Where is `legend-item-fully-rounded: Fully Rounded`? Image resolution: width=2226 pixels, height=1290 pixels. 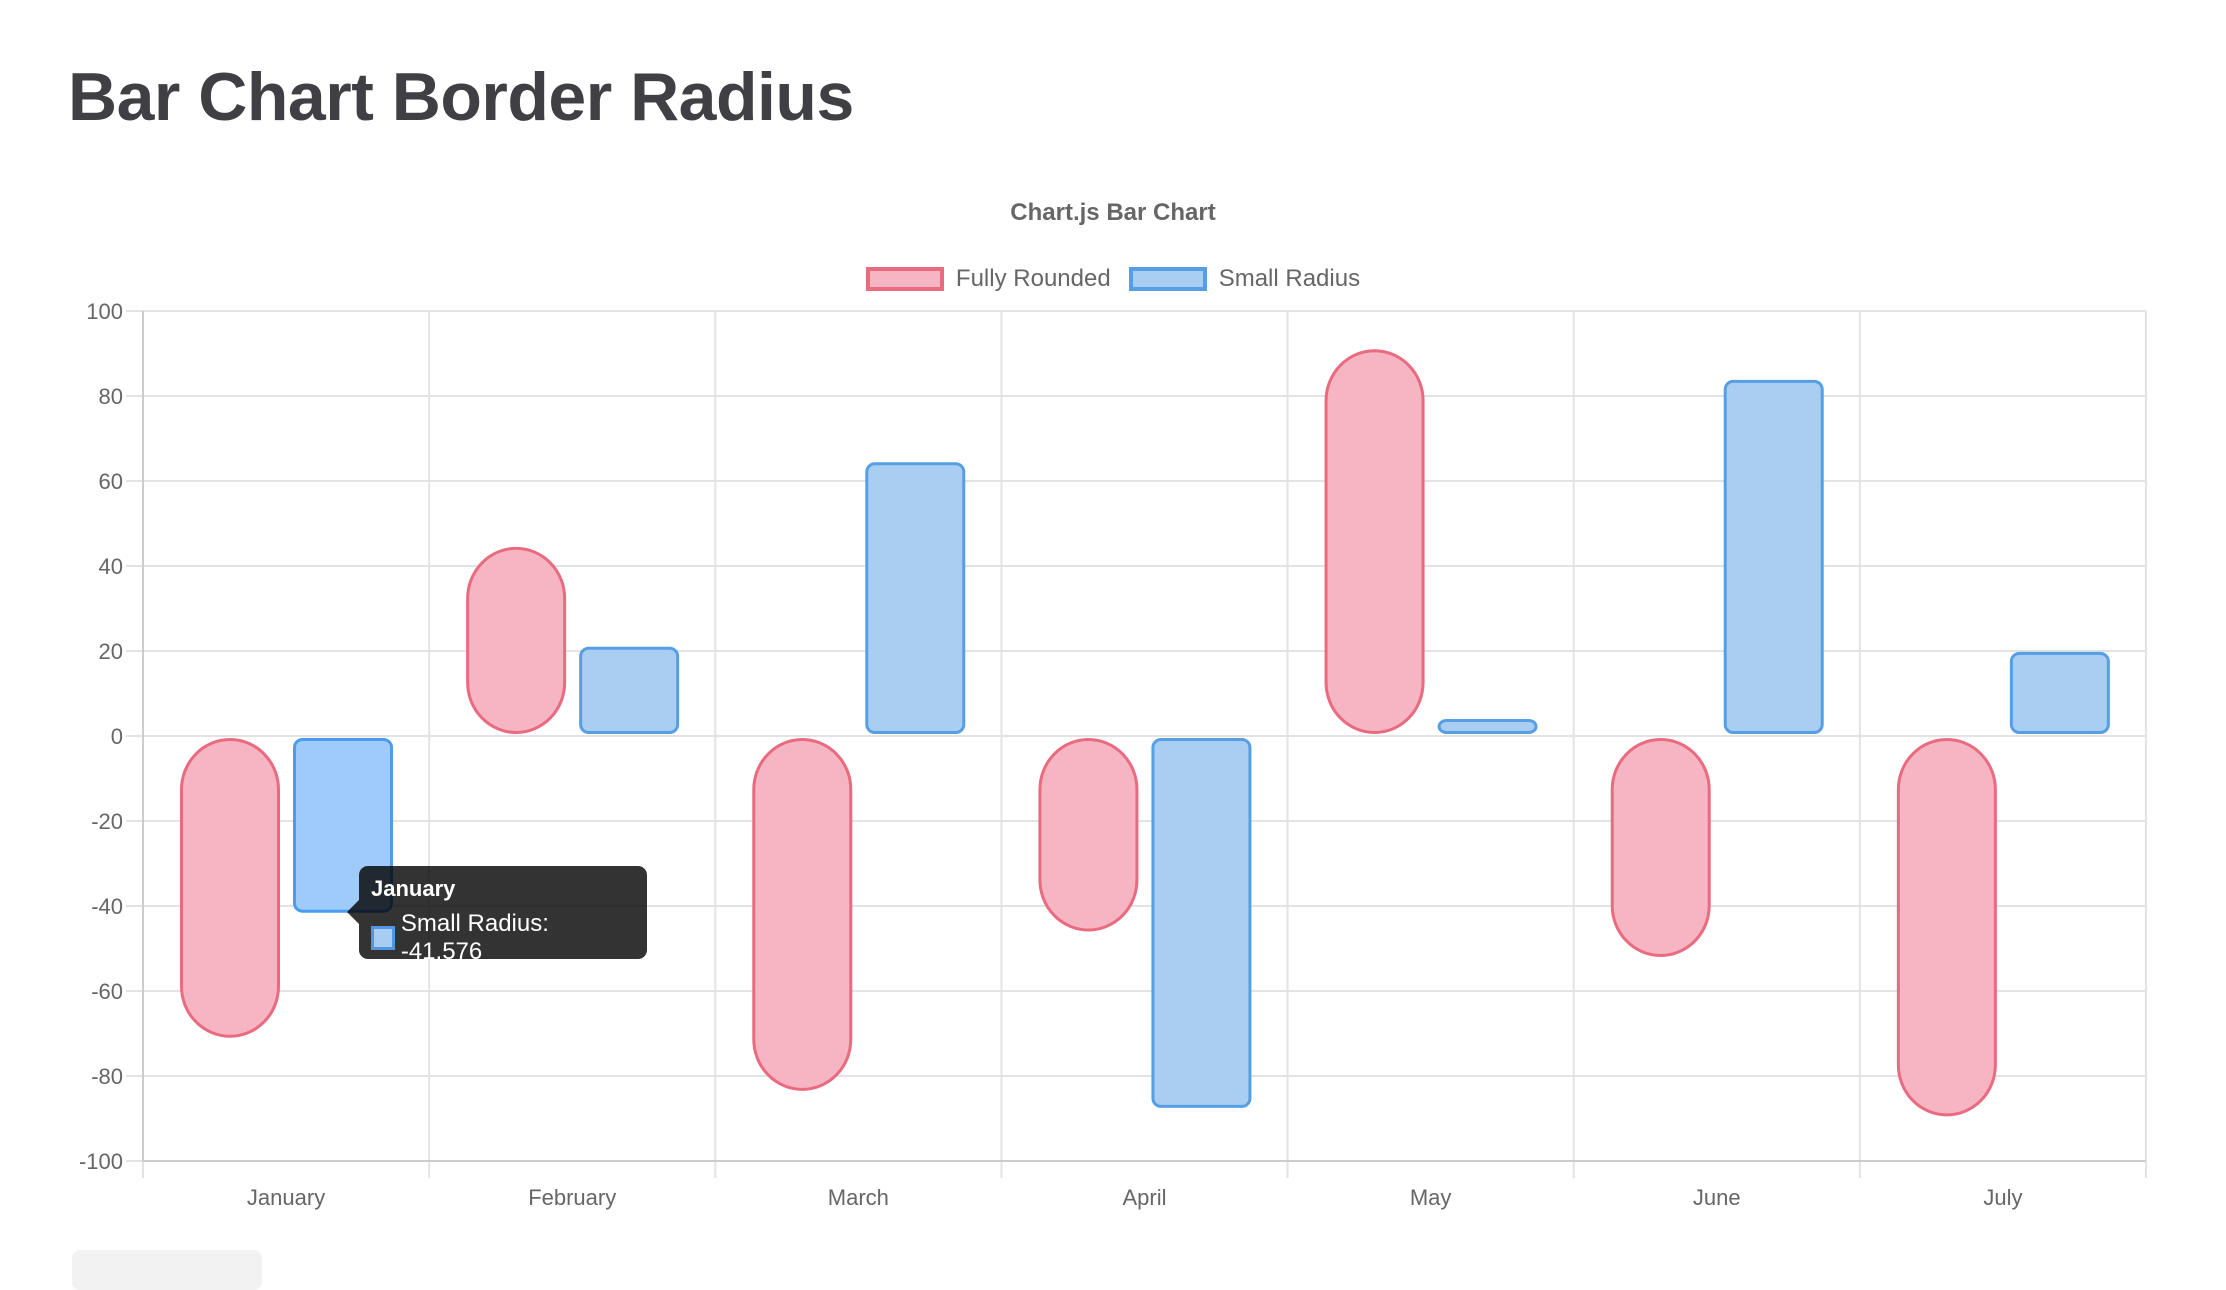
legend-item-fully-rounded: Fully Rounded is located at coordinates (988, 279).